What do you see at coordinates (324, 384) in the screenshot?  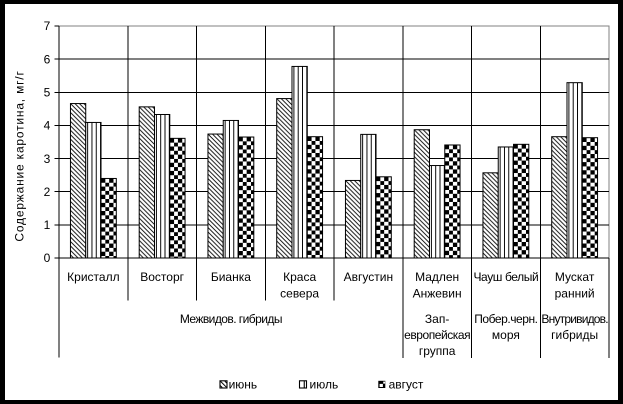 I see `svg-text: июль` at bounding box center [324, 384].